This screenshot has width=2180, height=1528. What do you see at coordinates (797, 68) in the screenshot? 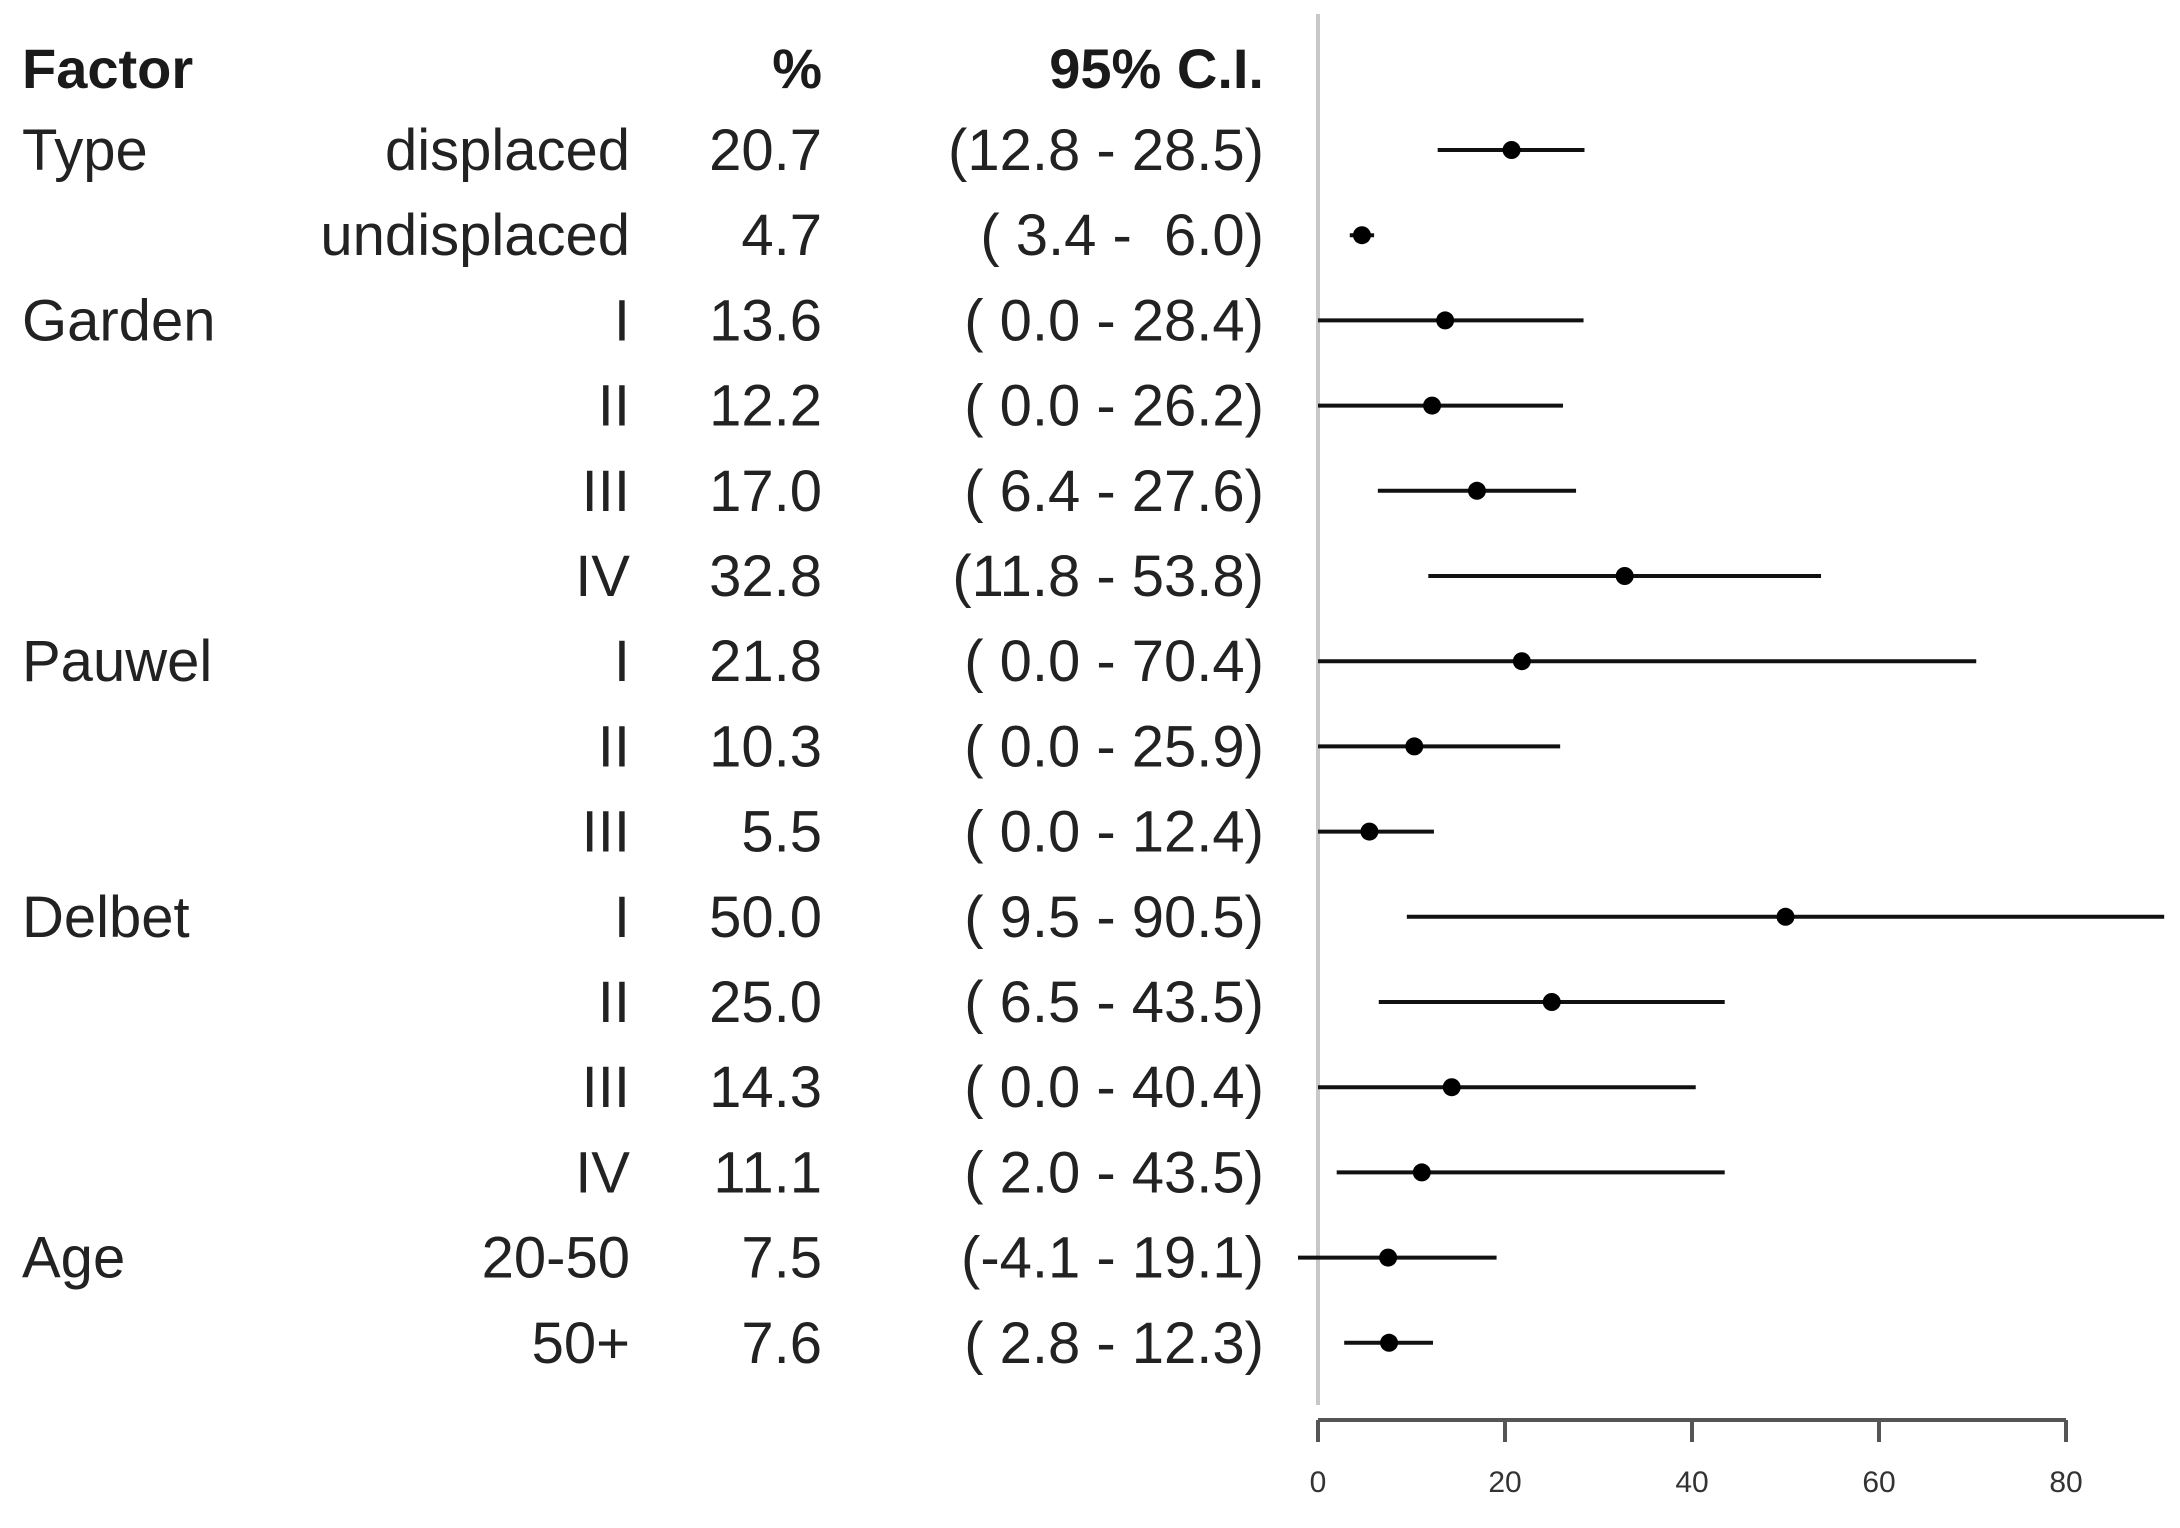
I see `header-percent: %` at bounding box center [797, 68].